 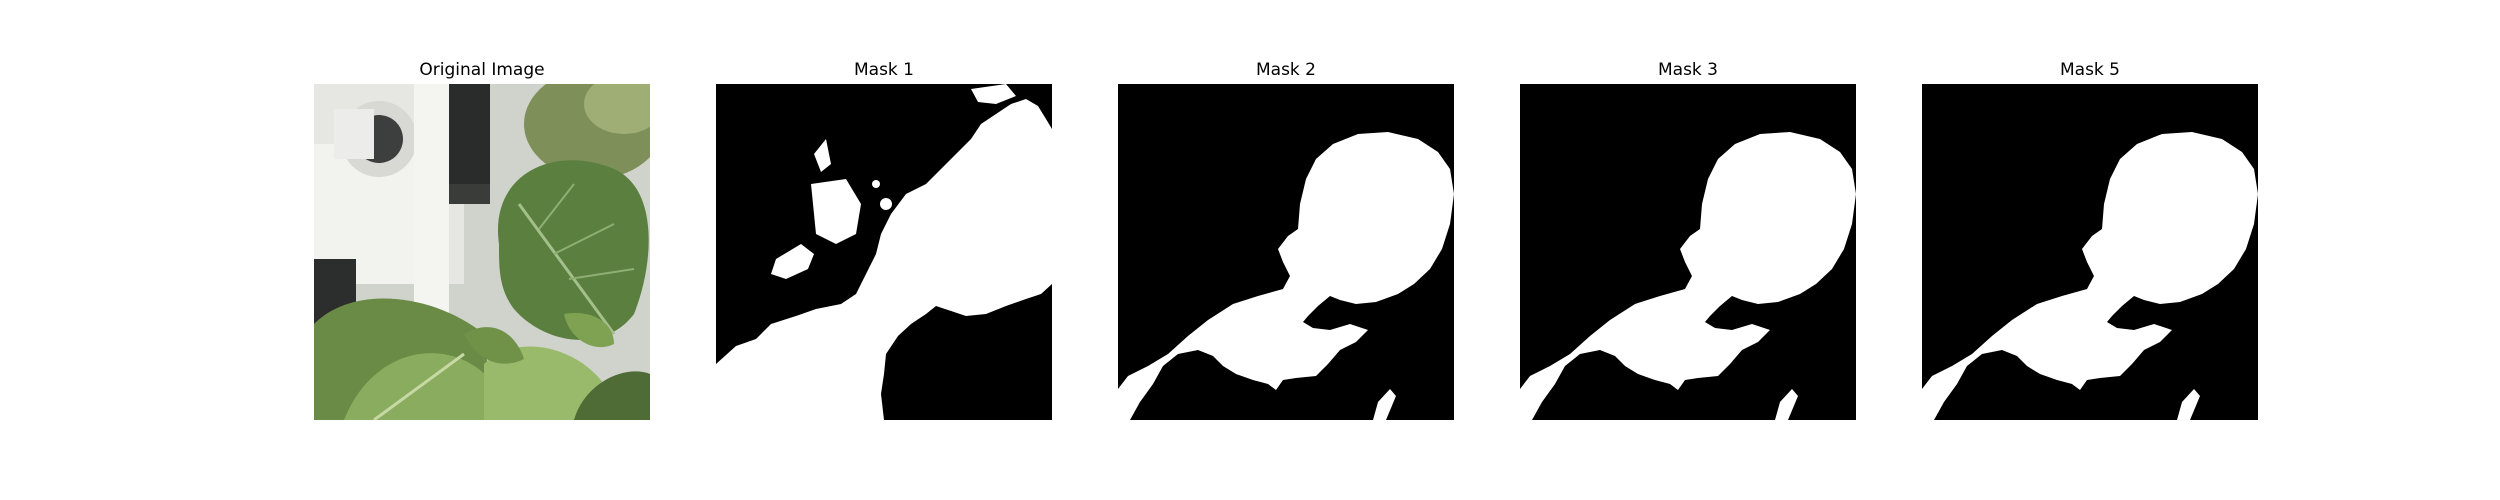 I want to click on panel-title: Mask 3, so click(x=1687, y=70).